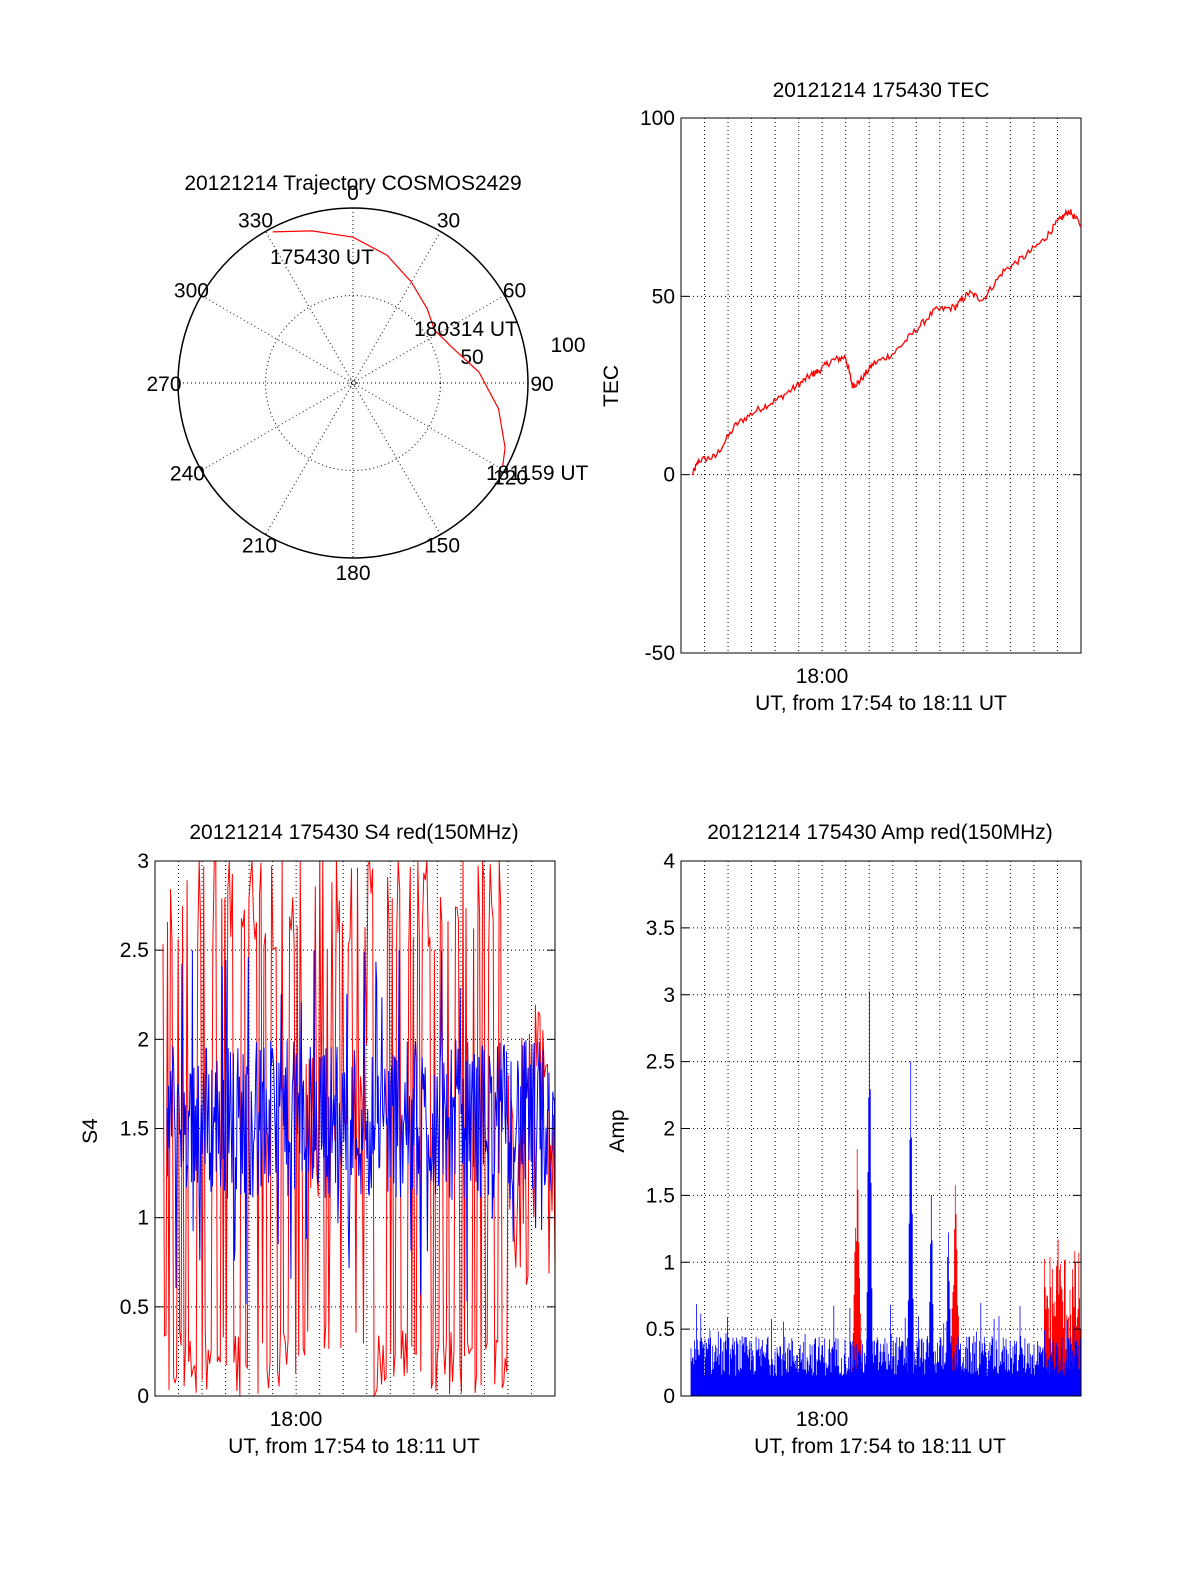 The height and width of the screenshot is (1575, 1200). I want to click on s4-title: 20121214 175430 S4 red(150MHz), so click(353, 832).